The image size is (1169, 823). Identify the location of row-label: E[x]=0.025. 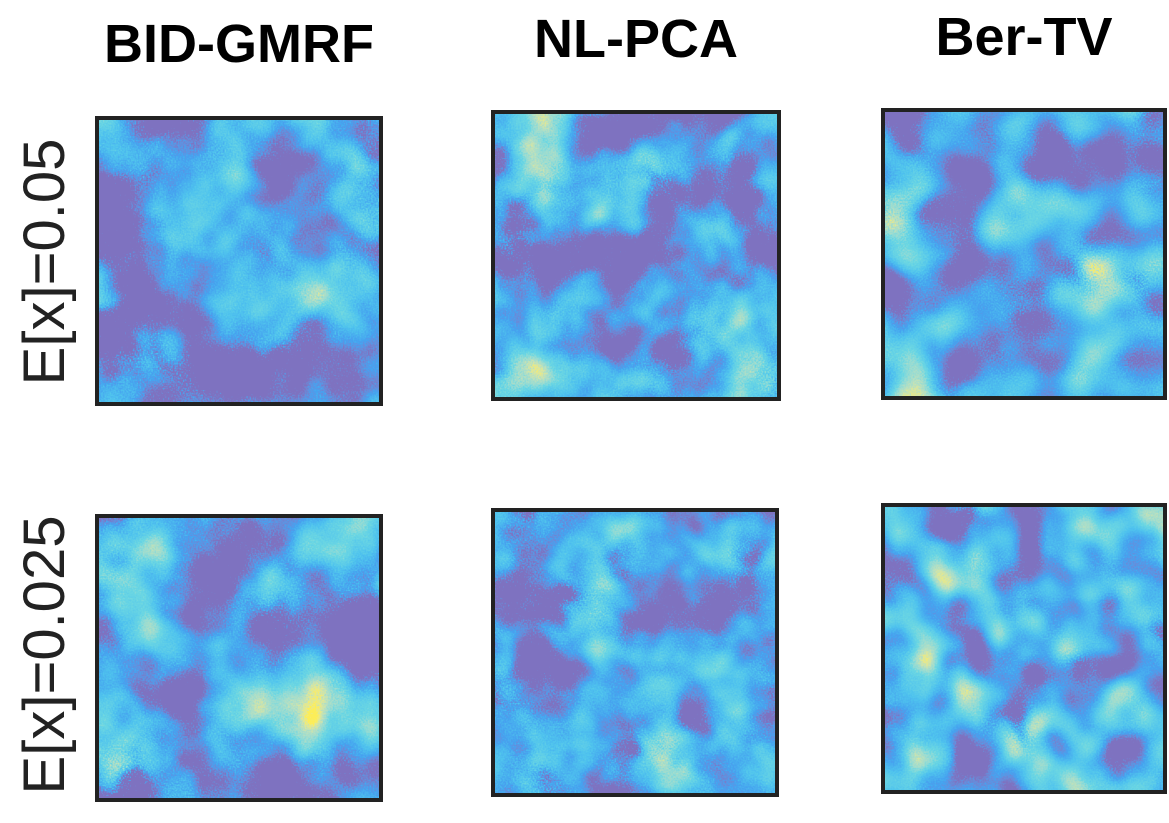
(44, 655).